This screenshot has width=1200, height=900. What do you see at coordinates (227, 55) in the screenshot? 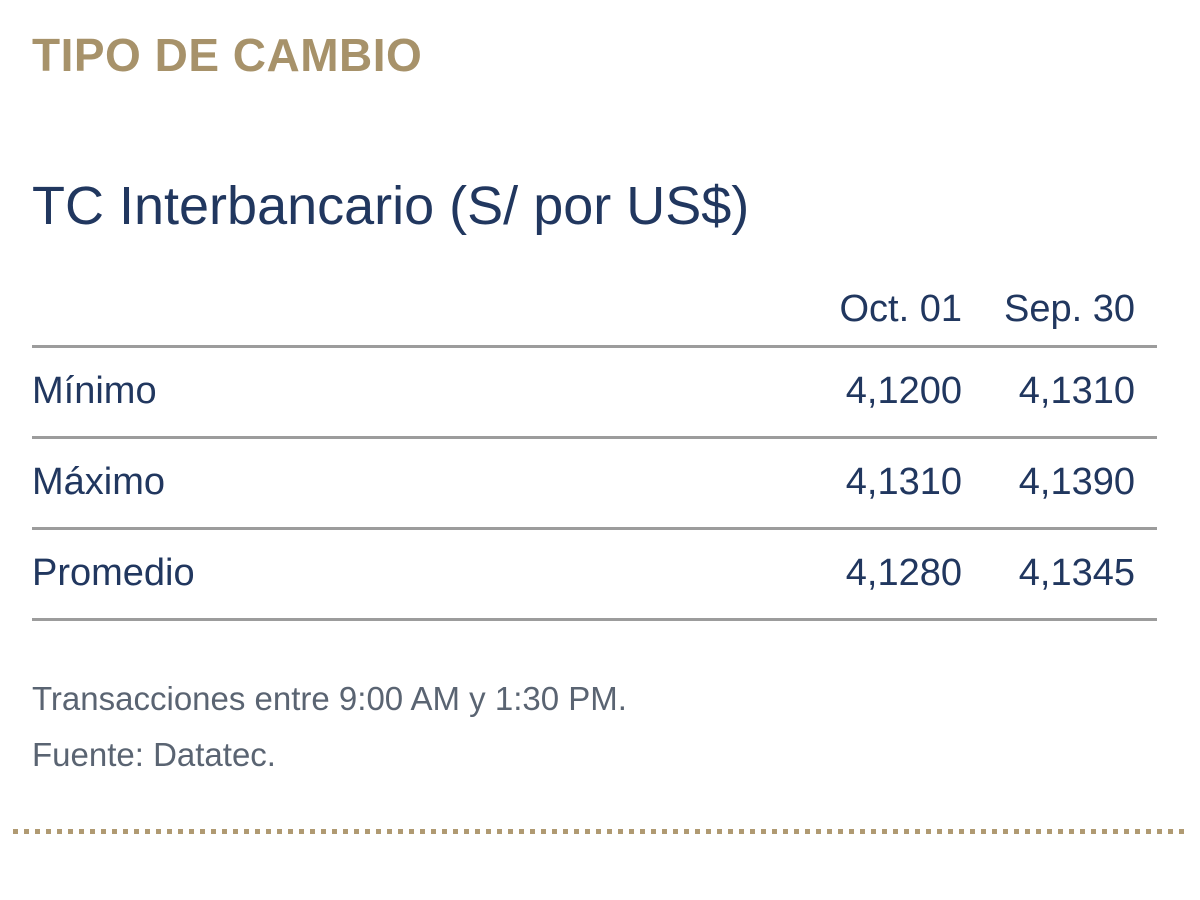
I see `section-title: TIPO DE CAMBIO` at bounding box center [227, 55].